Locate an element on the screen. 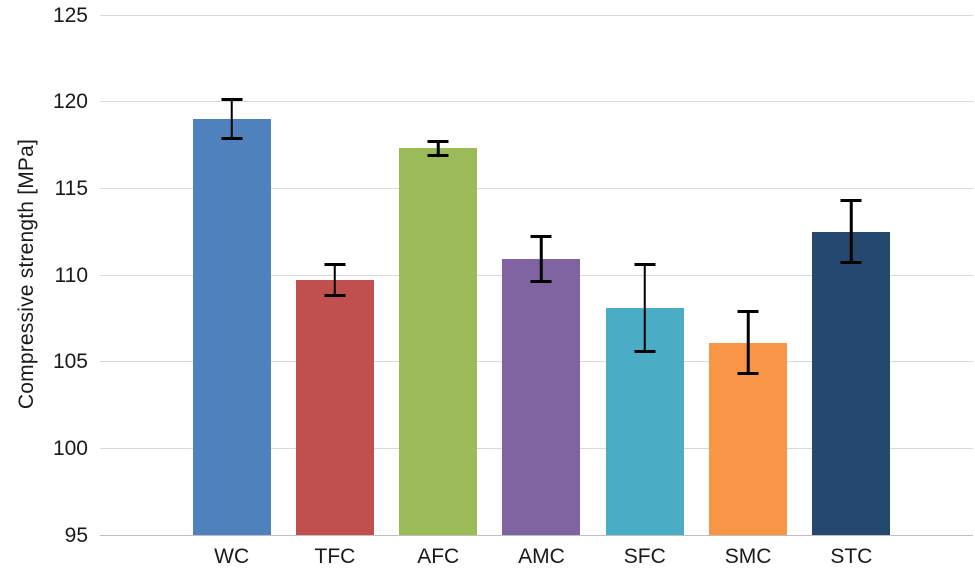 The width and height of the screenshot is (975, 574). x-axis-labels: WC TFC AFC AMC SFC SMC STC is located at coordinates (536, 555).